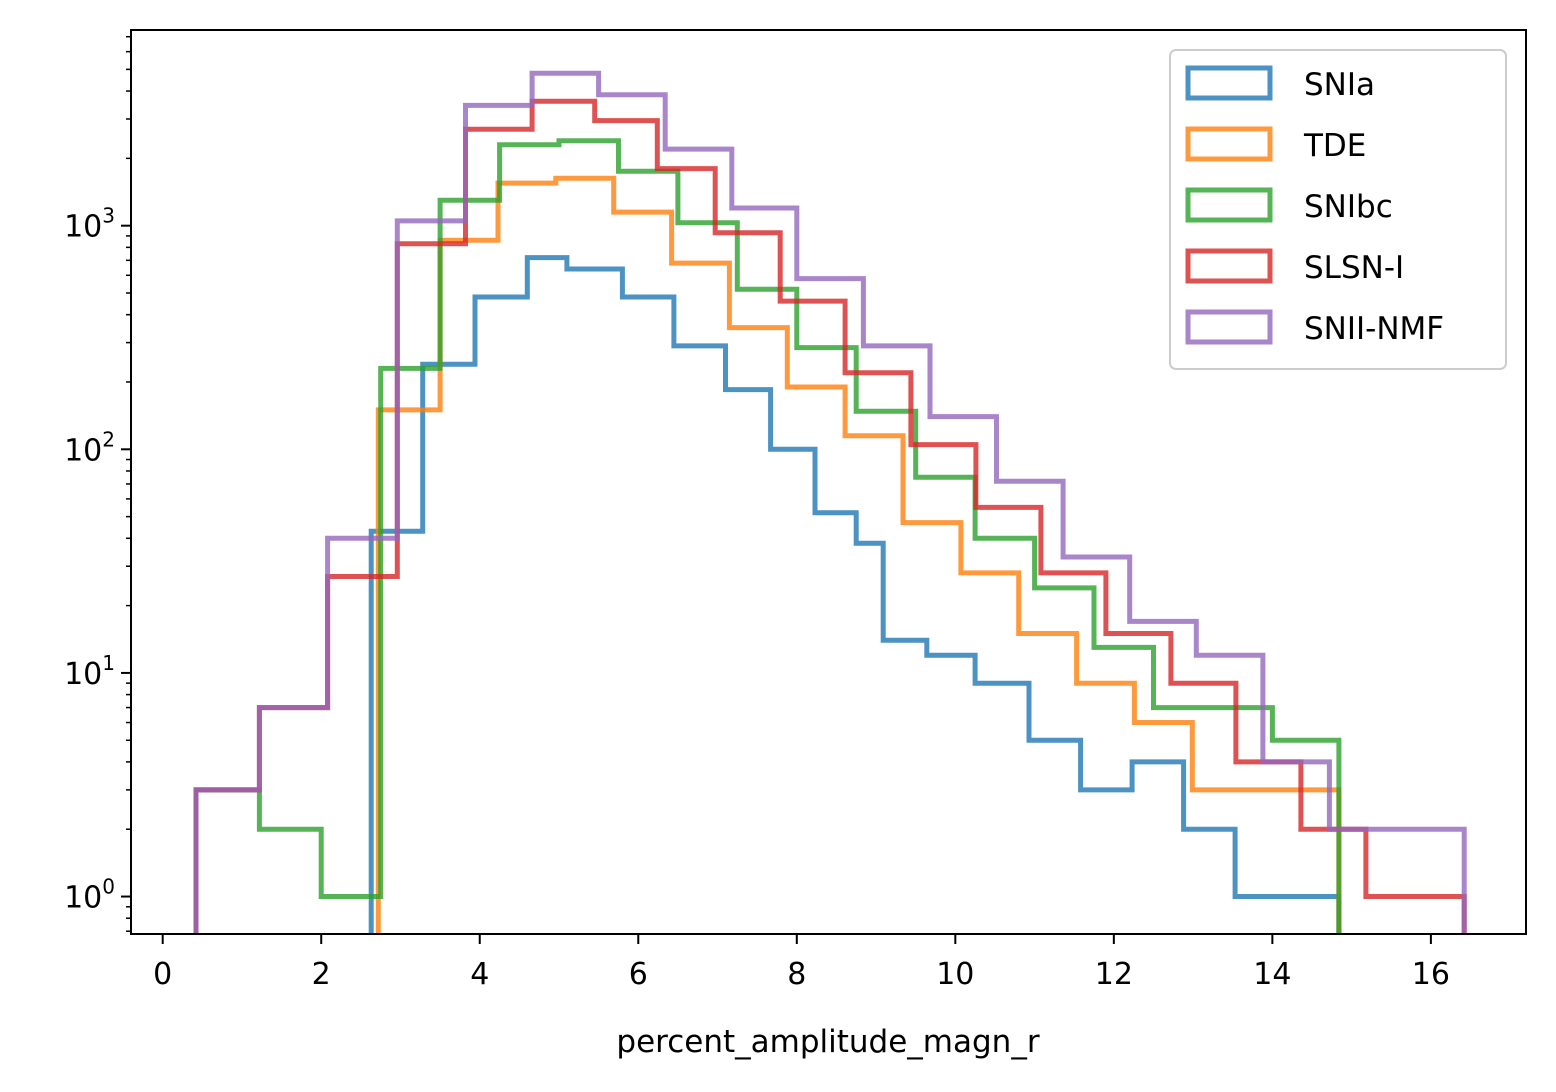 This screenshot has width=1556, height=1092. I want to click on x-tick-label: 2, so click(321, 974).